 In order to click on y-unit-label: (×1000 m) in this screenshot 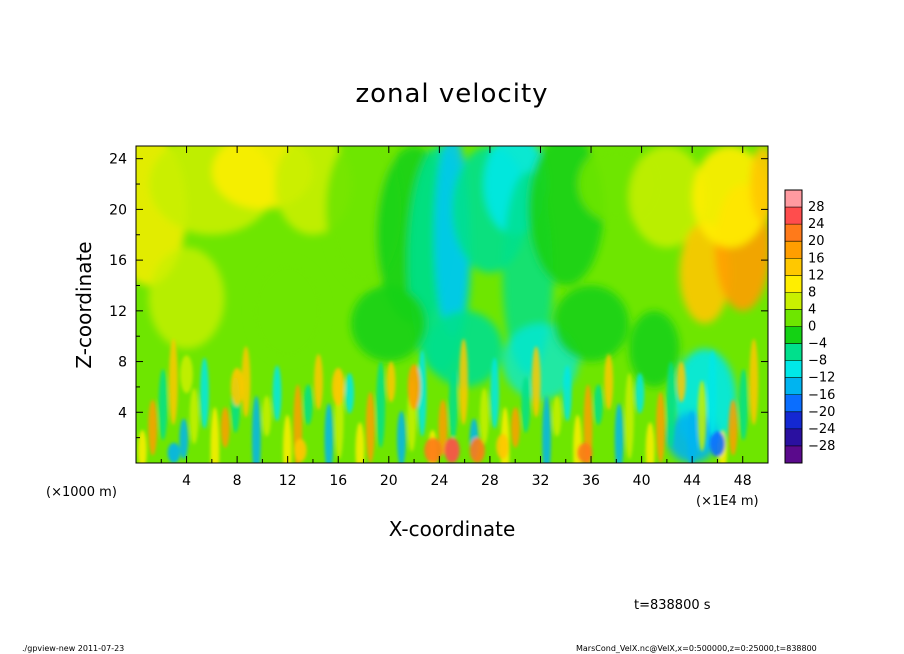, I will do `click(81, 492)`.